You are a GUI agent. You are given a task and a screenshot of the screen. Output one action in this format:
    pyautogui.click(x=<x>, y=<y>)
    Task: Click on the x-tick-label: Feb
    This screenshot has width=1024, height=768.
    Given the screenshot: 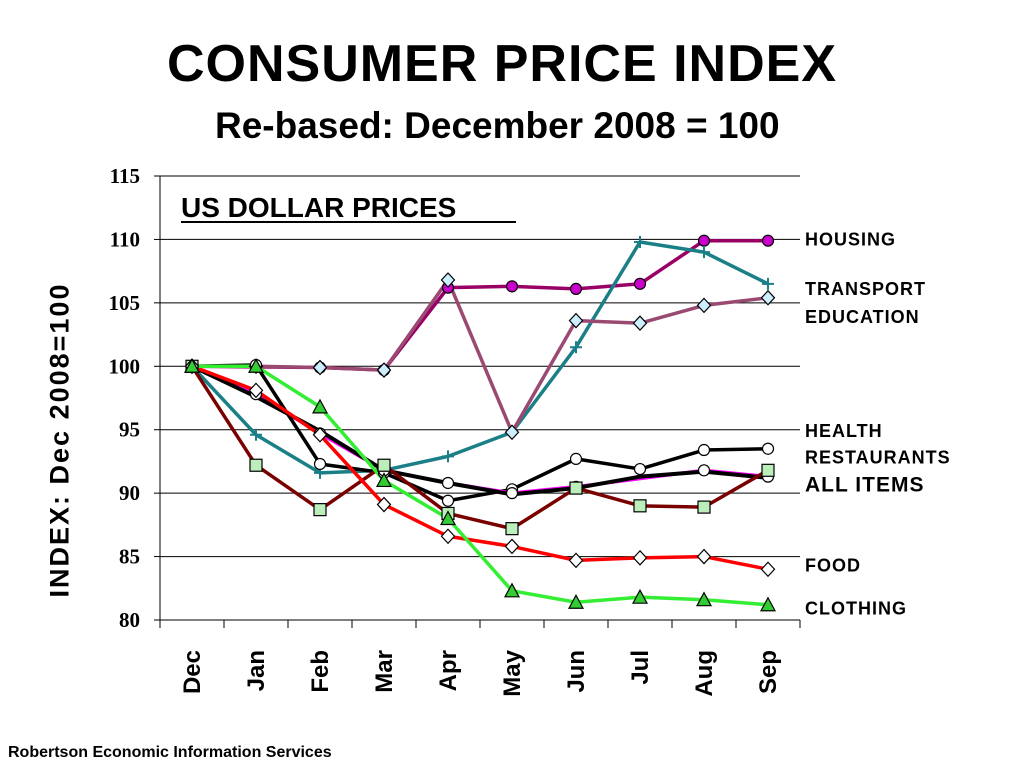 What is the action you would take?
    pyautogui.click(x=320, y=671)
    